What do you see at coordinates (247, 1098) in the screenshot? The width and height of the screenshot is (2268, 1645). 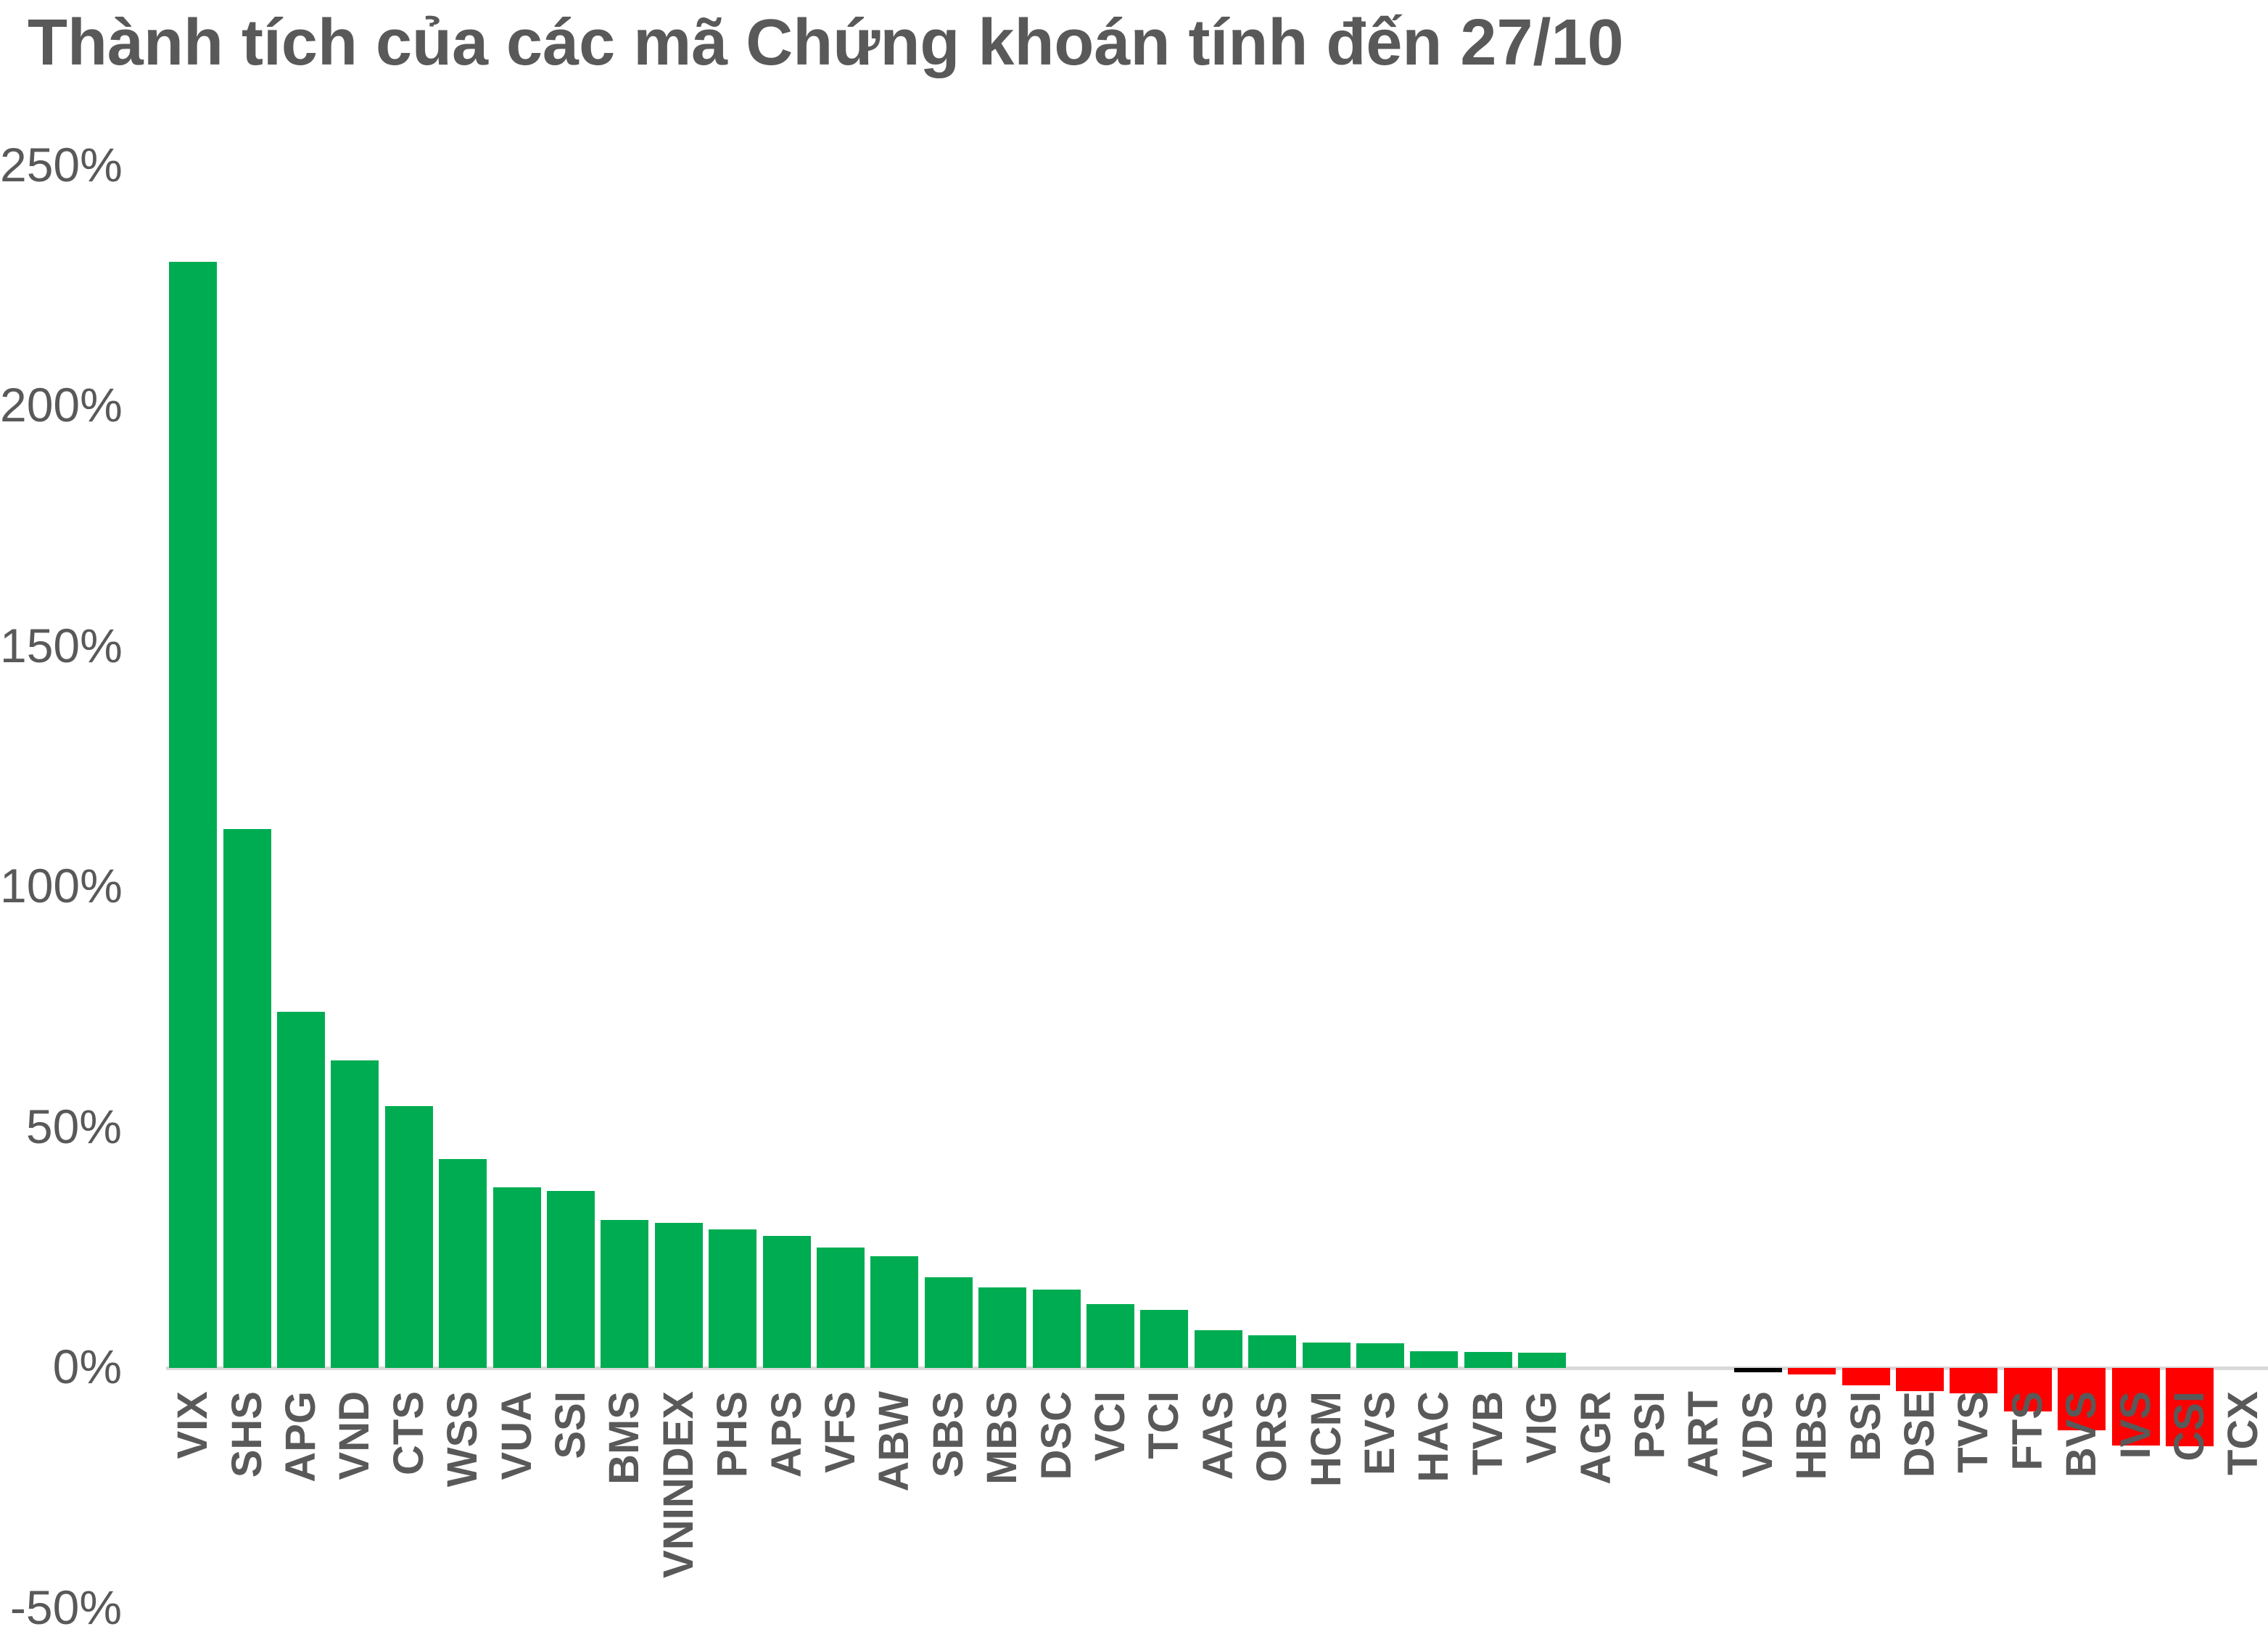 I see `bar-SHS` at bounding box center [247, 1098].